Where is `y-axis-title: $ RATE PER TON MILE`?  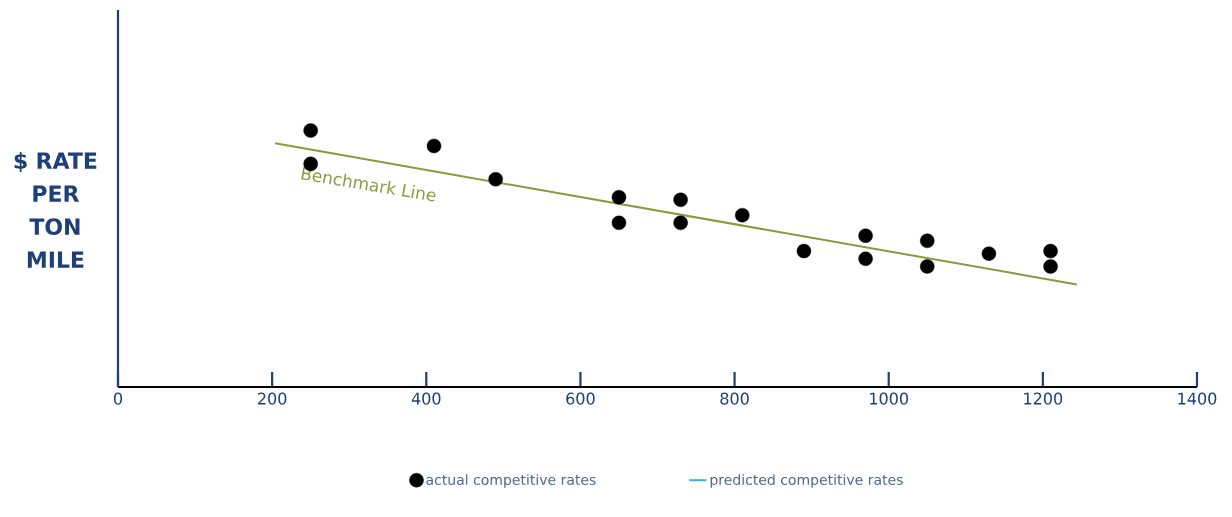
y-axis-title: $ RATE PER TON MILE is located at coordinates (55, 209).